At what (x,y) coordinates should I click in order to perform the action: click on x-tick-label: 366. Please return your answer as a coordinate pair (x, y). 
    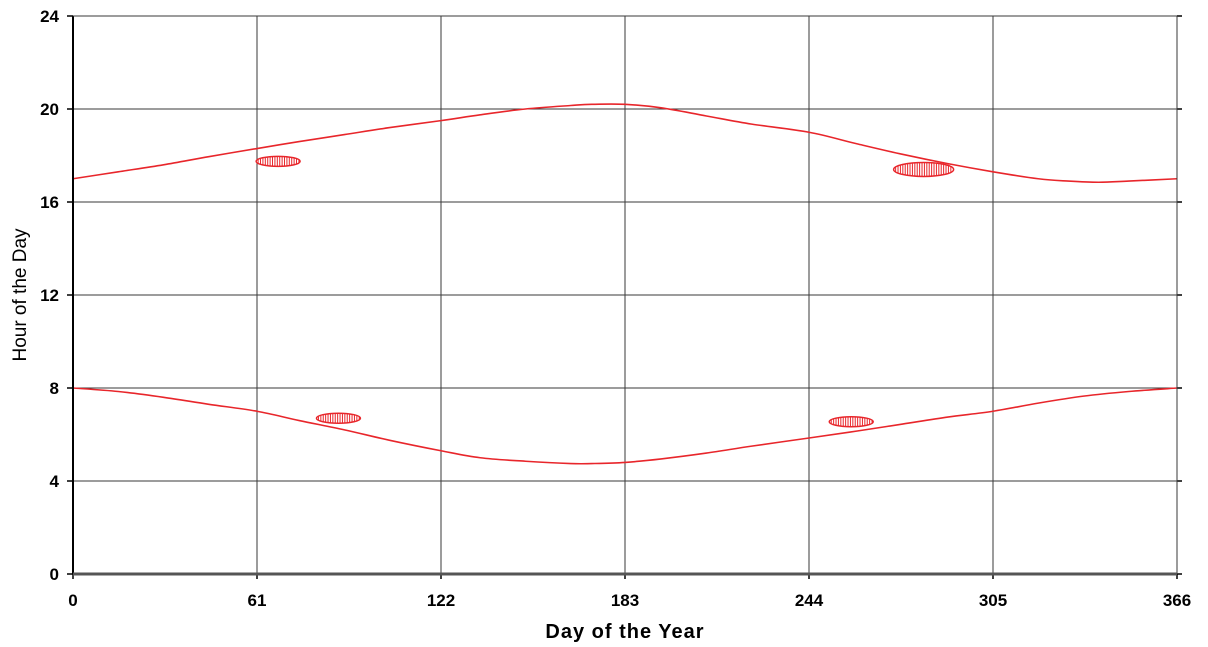
    Looking at the image, I should click on (1177, 600).